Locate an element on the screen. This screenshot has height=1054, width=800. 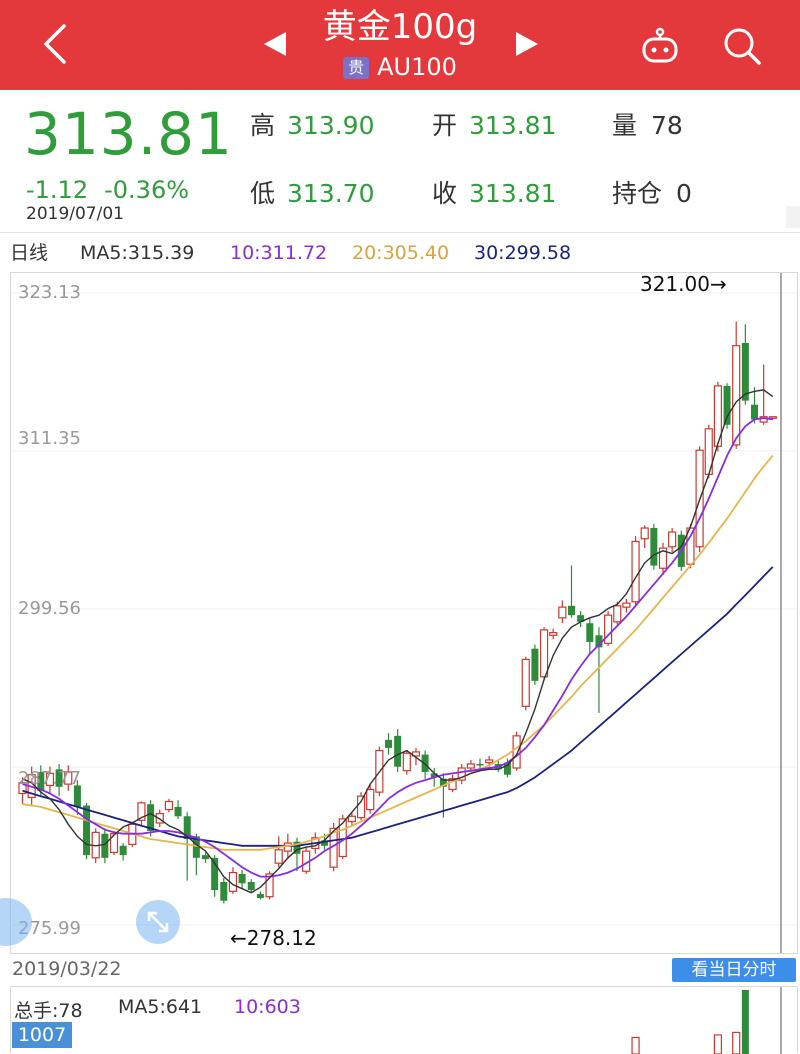
y-label-3: 299.56 is located at coordinates (49, 608).